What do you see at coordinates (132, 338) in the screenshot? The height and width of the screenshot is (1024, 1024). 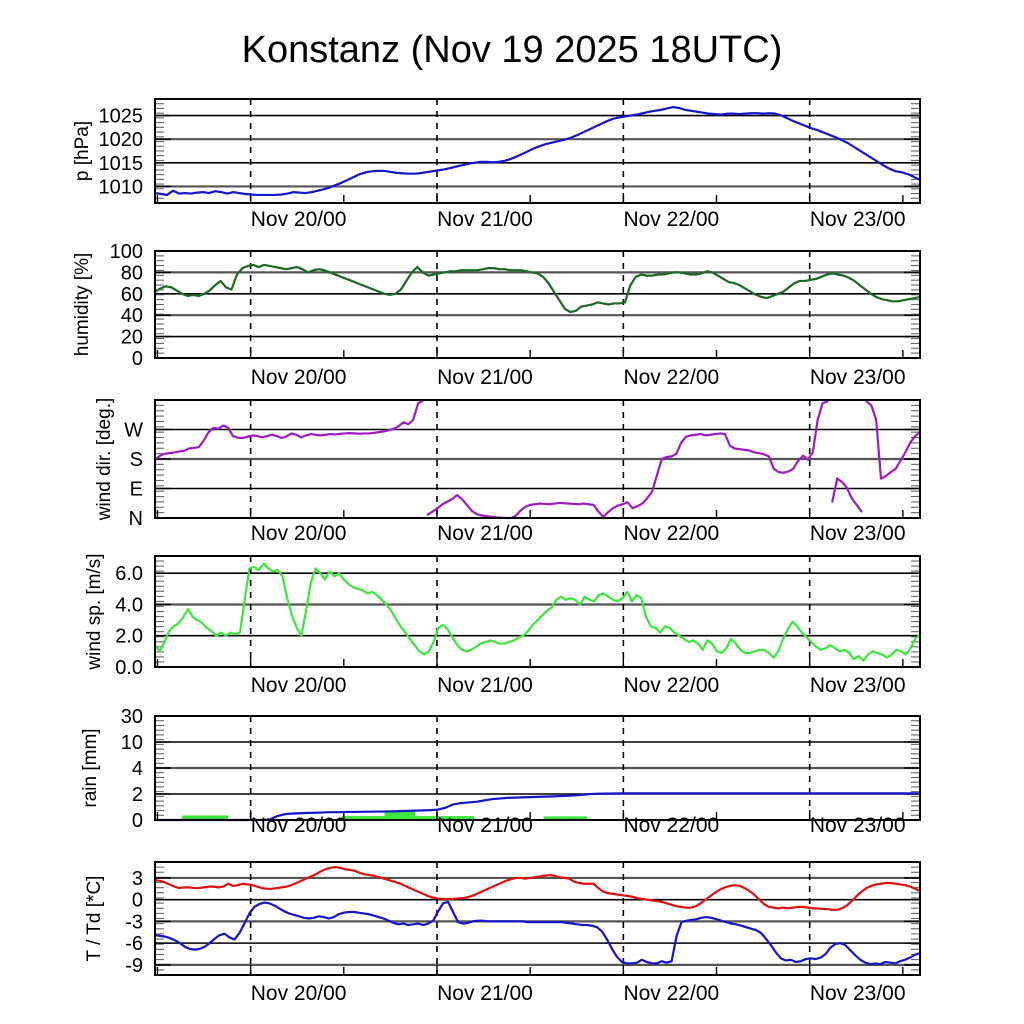 I see `ytick-label: 20` at bounding box center [132, 338].